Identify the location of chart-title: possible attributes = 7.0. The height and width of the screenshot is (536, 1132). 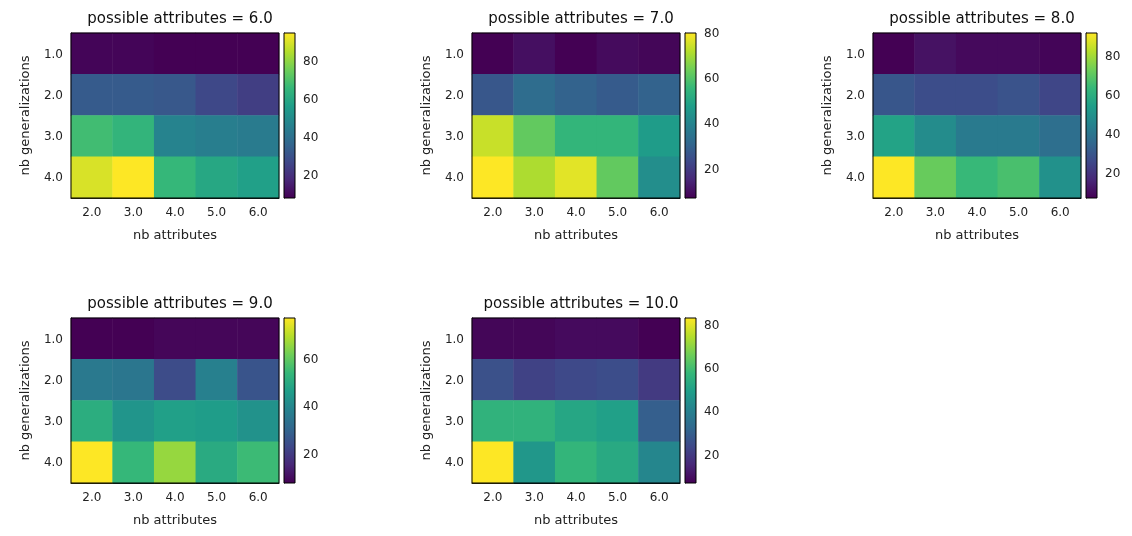
(581, 17).